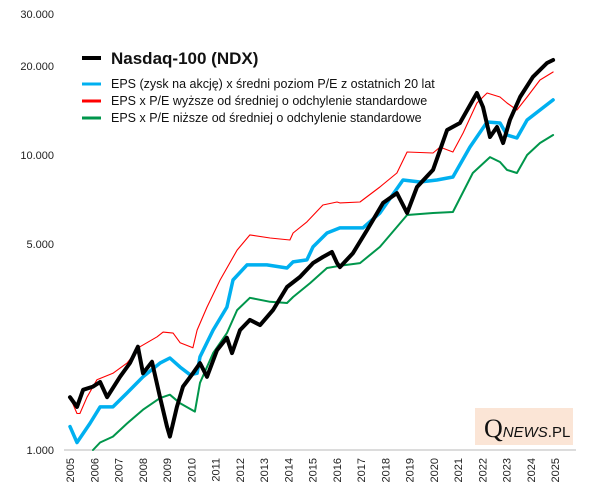 This screenshot has width=605, height=491. Describe the element at coordinates (338, 470) in the screenshot. I see `x-tick-label: 2016` at that location.